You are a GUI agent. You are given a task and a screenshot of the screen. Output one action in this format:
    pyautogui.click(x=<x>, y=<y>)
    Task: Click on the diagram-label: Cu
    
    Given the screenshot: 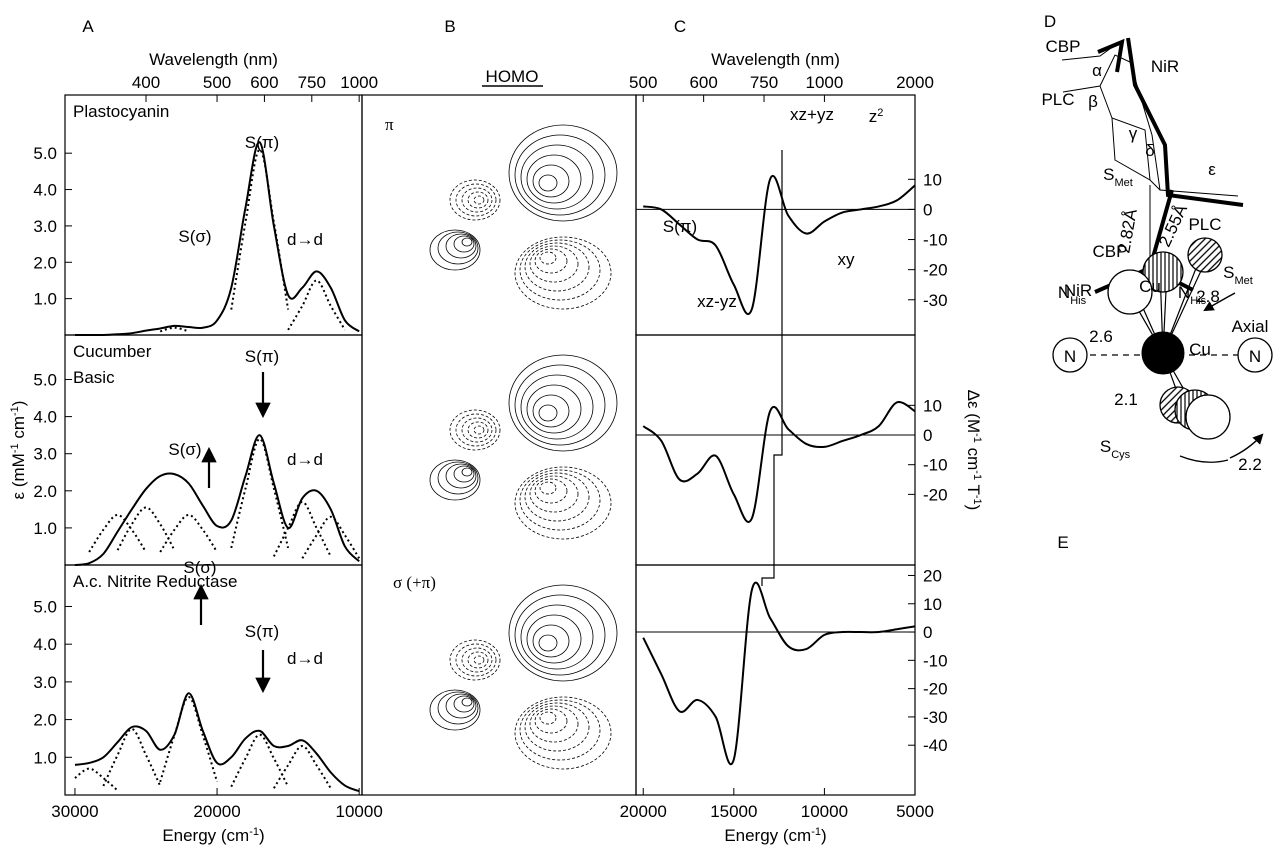 What is the action you would take?
    pyautogui.click(x=1150, y=286)
    